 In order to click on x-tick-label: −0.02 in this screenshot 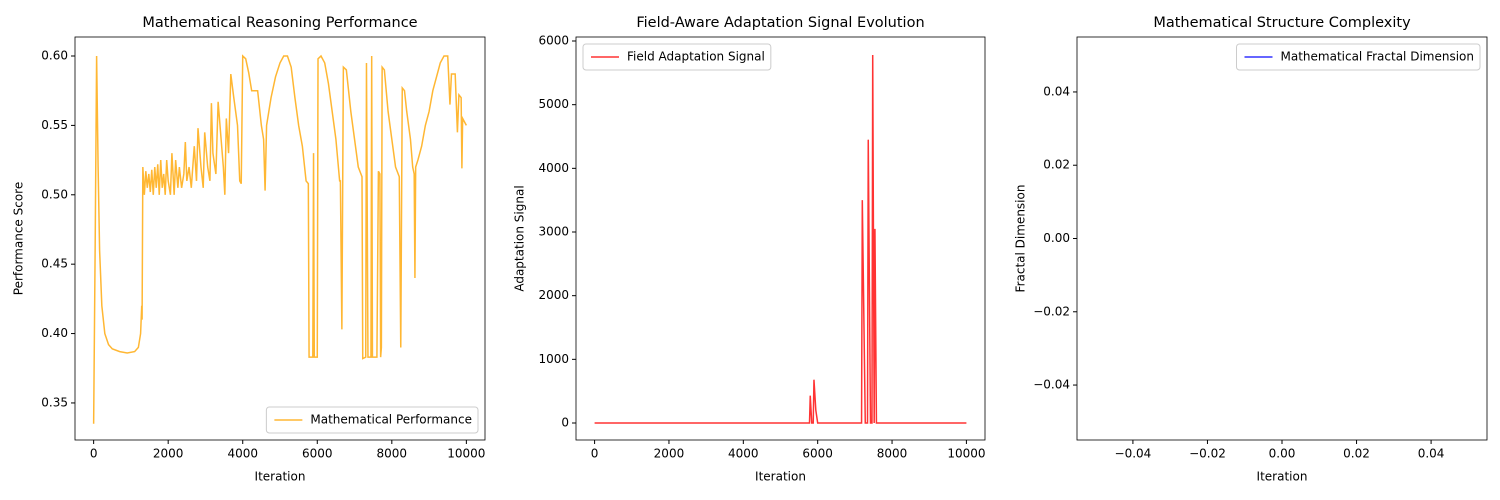, I will do `click(1207, 454)`.